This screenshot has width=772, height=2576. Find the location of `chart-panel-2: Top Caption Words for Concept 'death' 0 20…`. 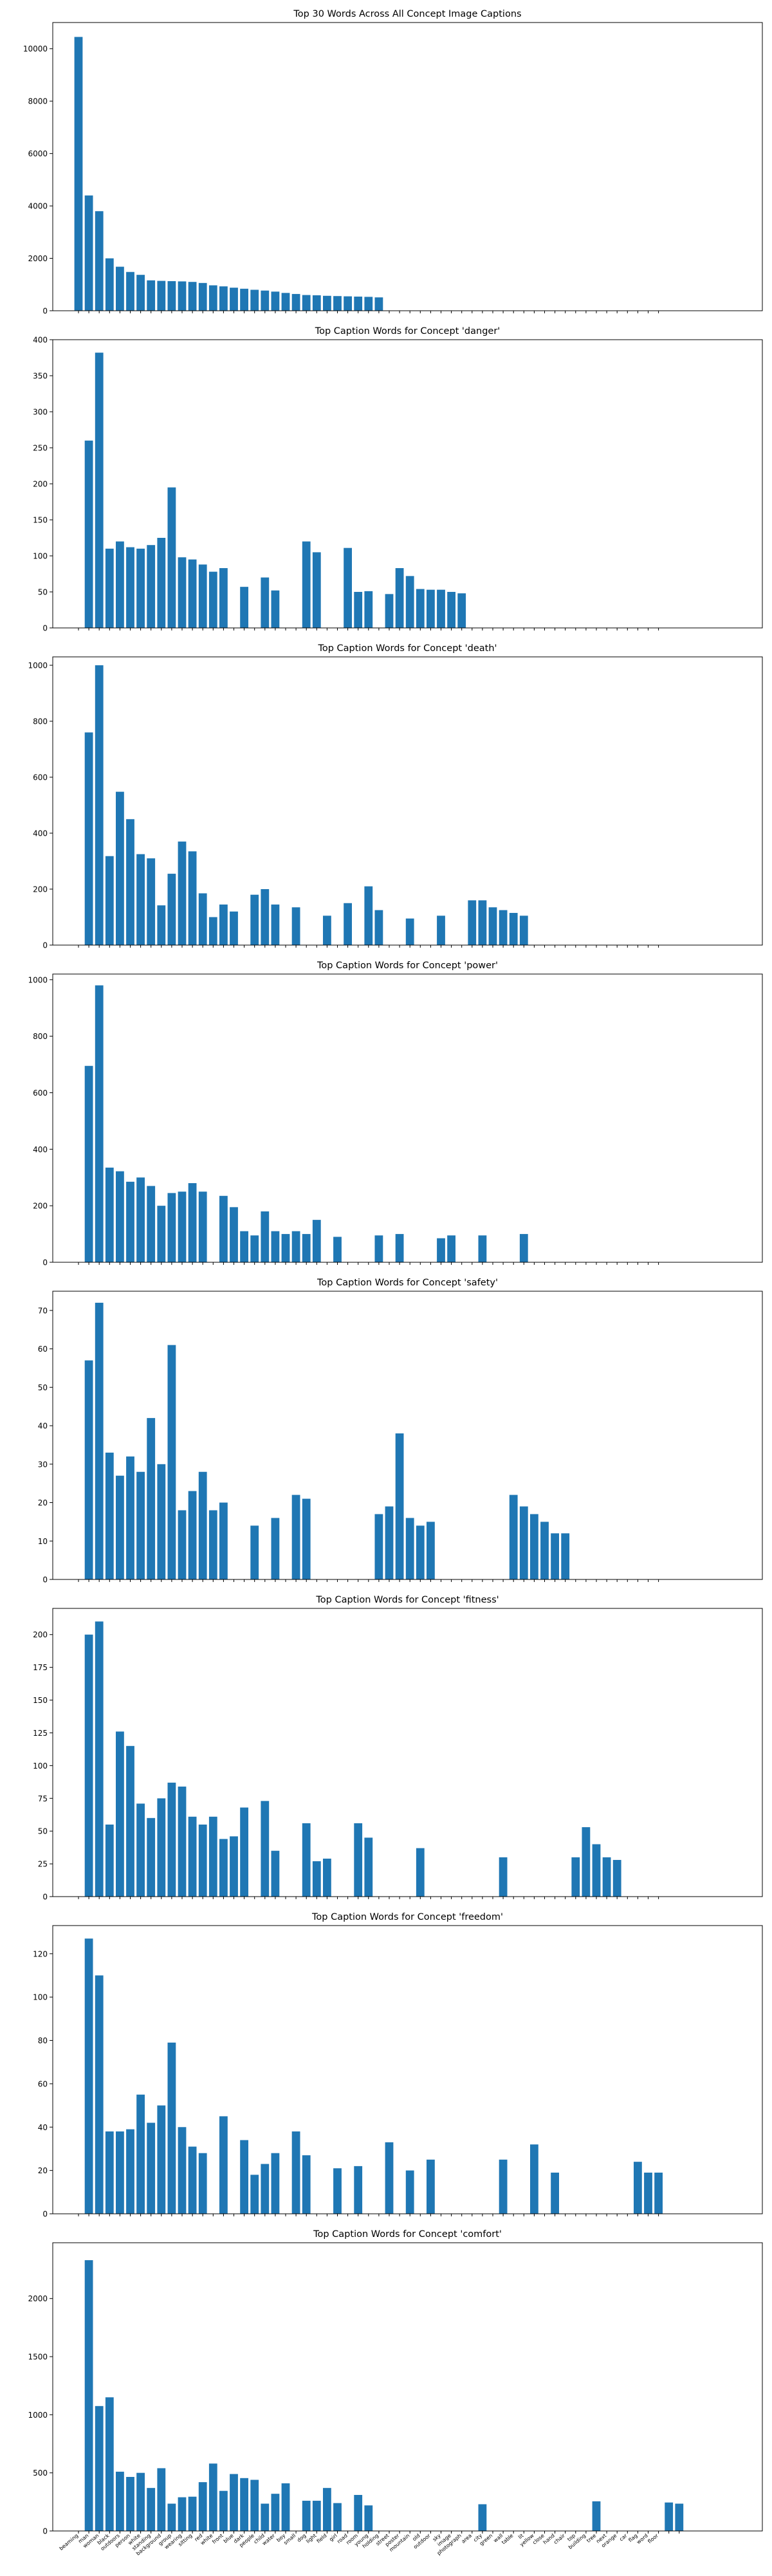

chart-panel-2: Top Caption Words for Concept 'death' 0 20… is located at coordinates (395, 796).